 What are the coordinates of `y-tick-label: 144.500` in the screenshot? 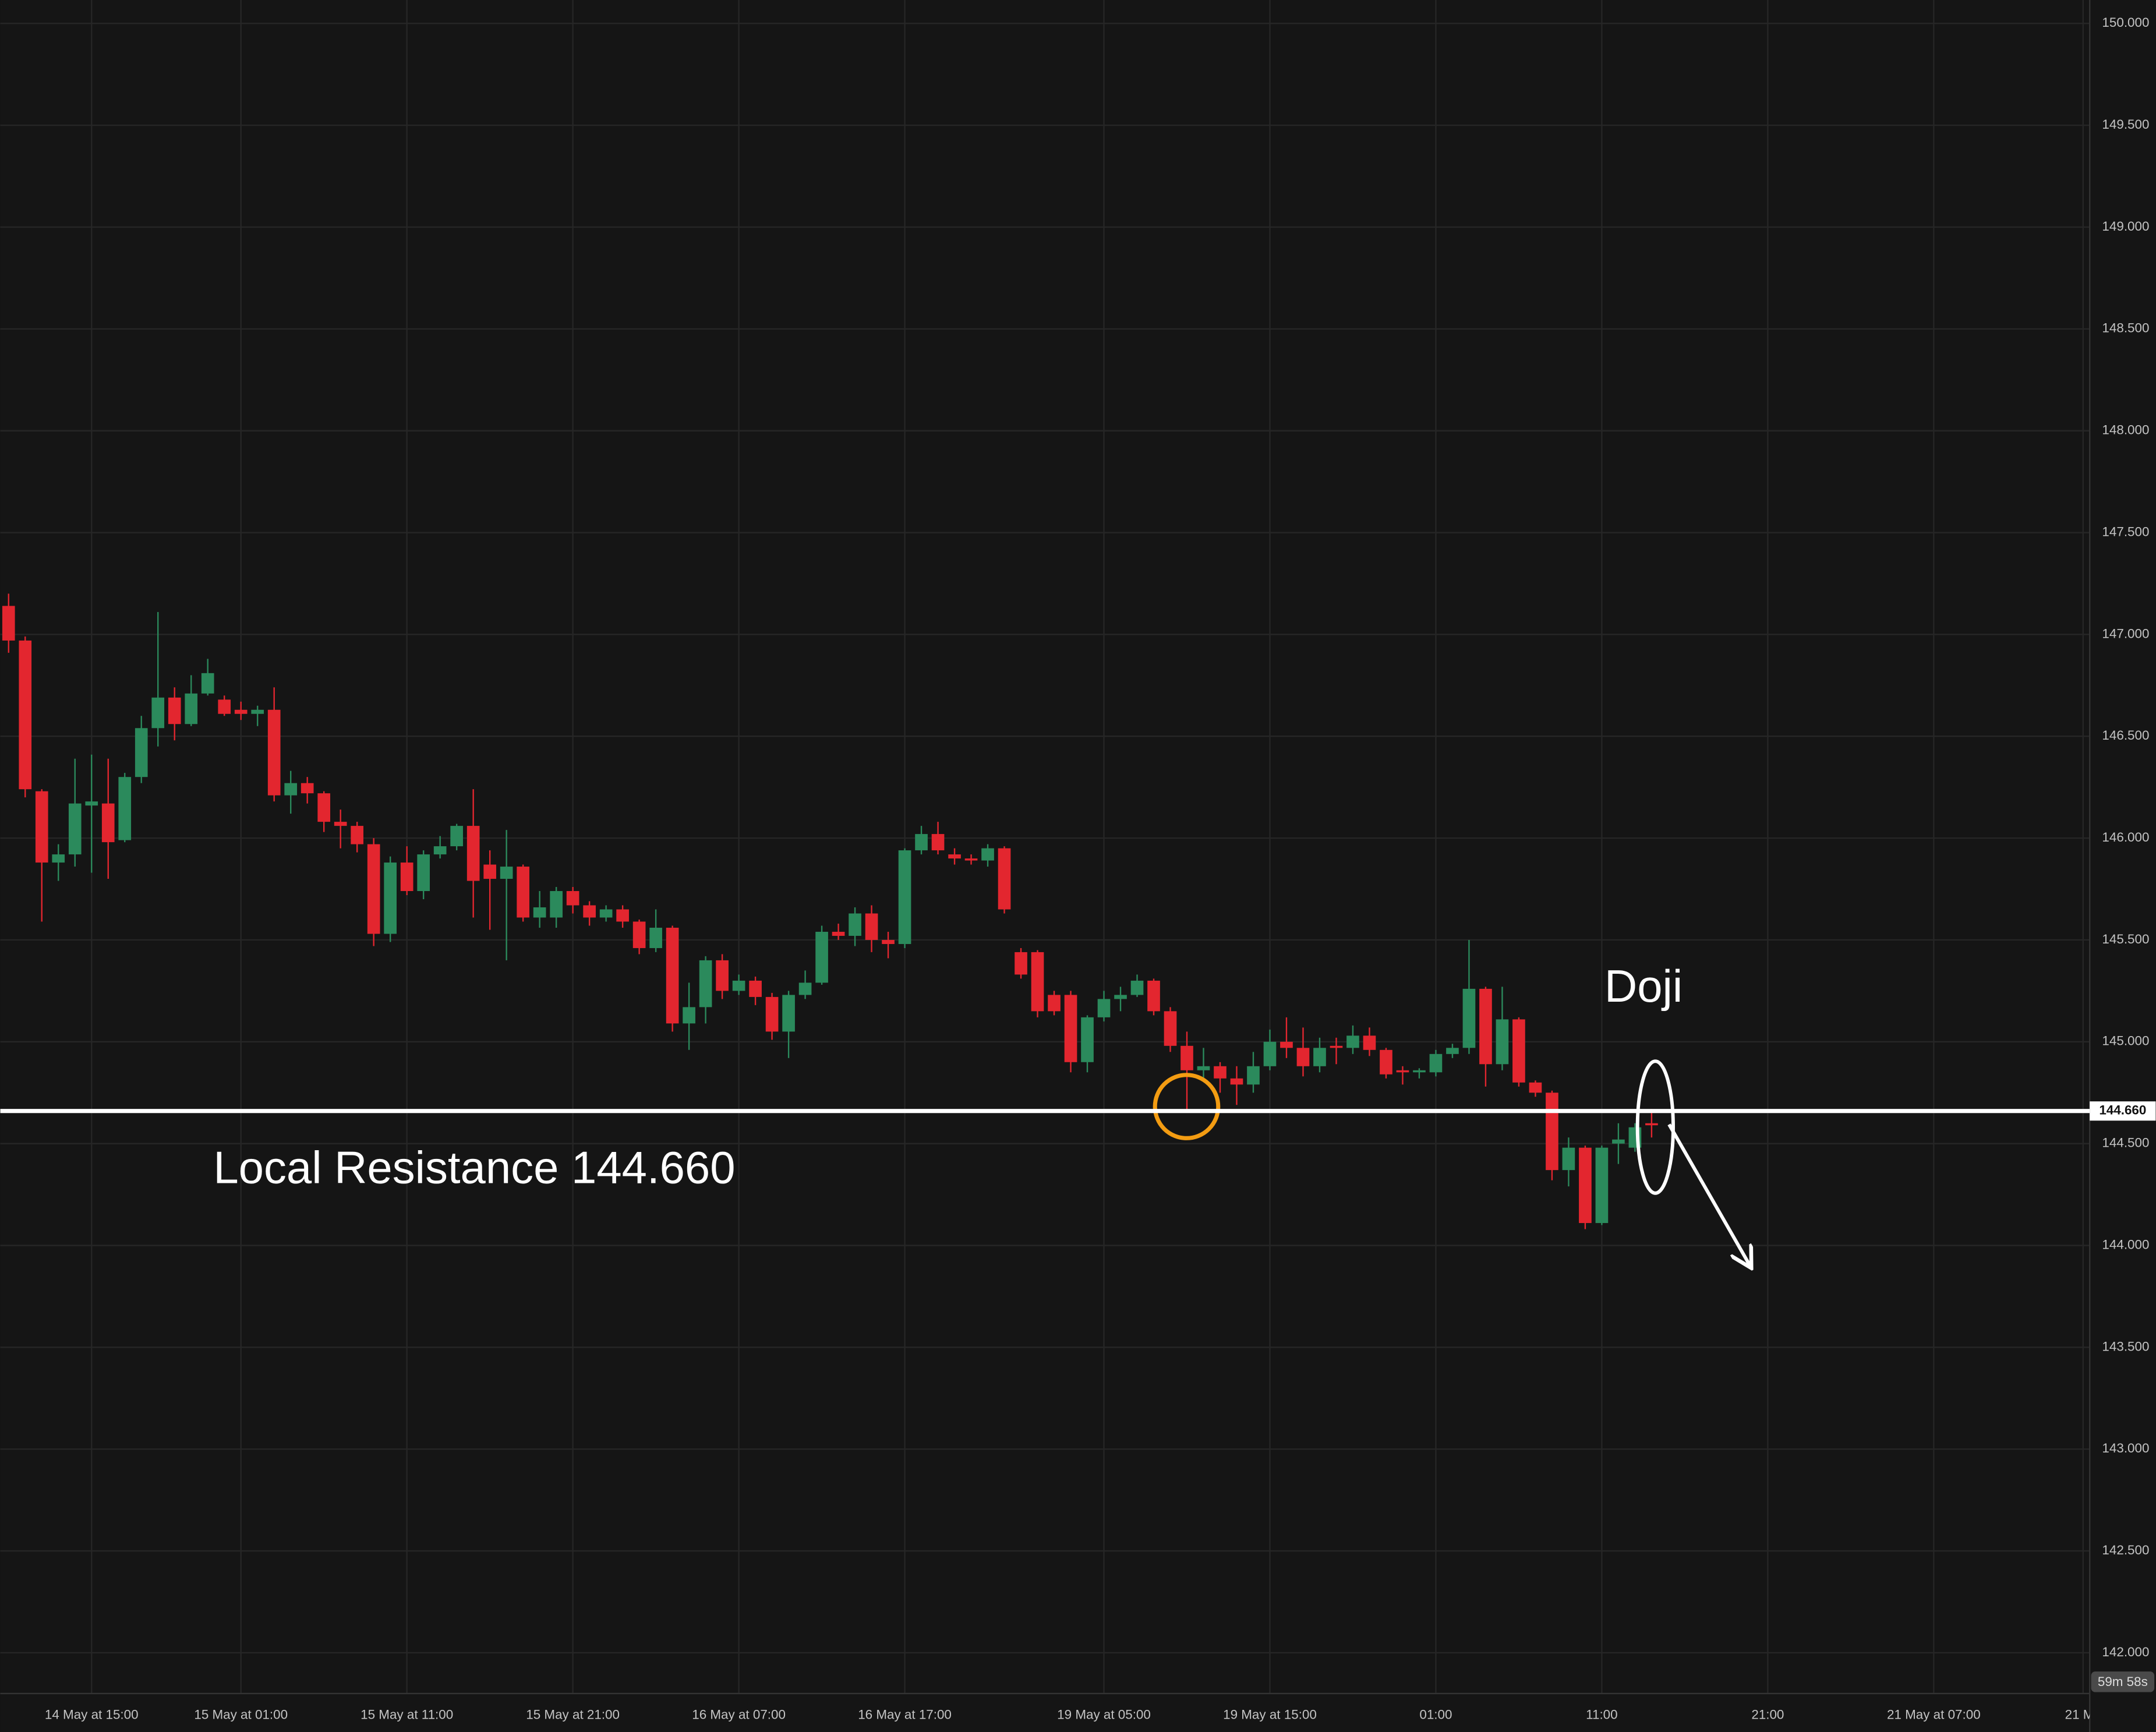 It's located at (2125, 1143).